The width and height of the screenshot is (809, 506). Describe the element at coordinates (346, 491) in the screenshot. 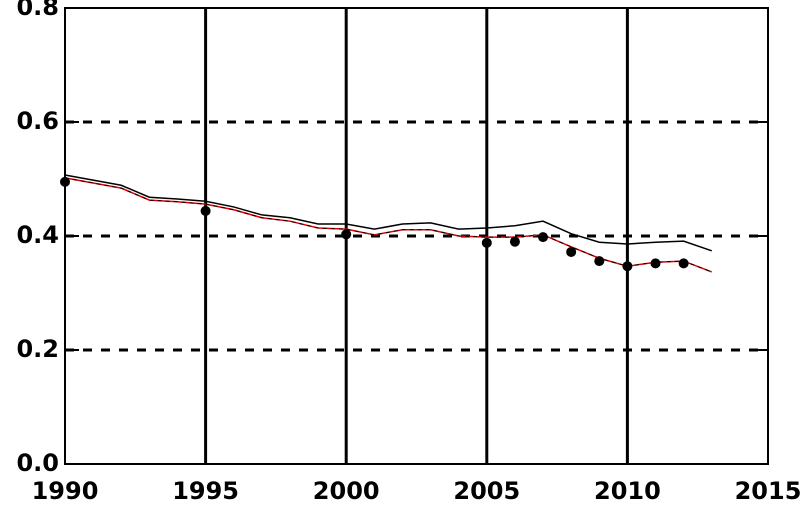

I see `x-tick-label: 2000` at that location.